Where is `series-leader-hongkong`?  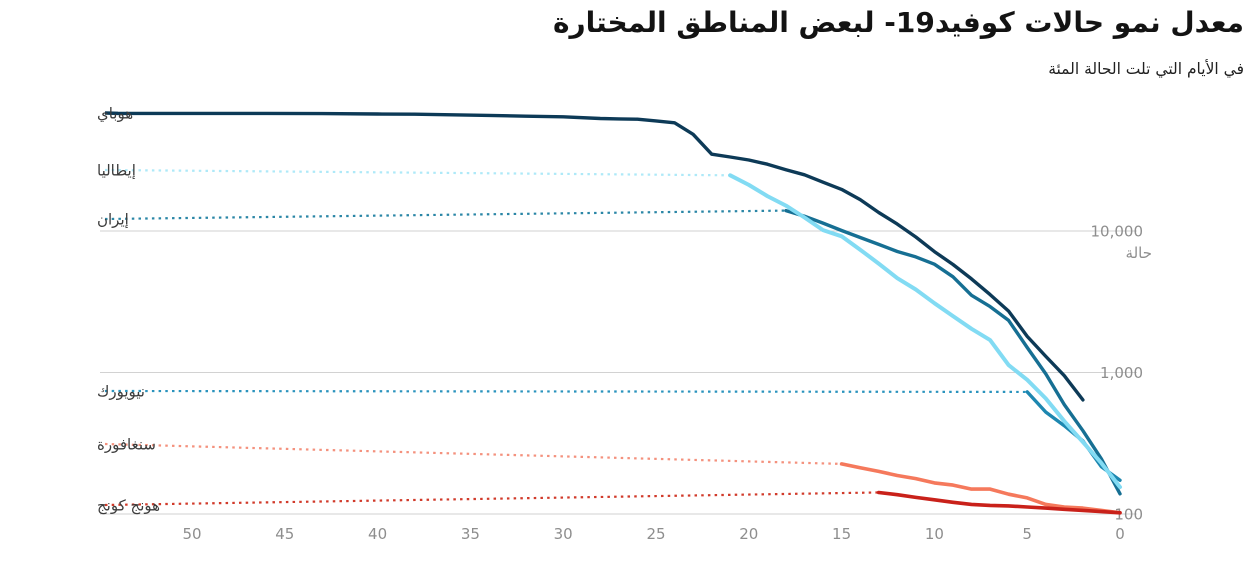
series-leader-hongkong is located at coordinates (491, 499).